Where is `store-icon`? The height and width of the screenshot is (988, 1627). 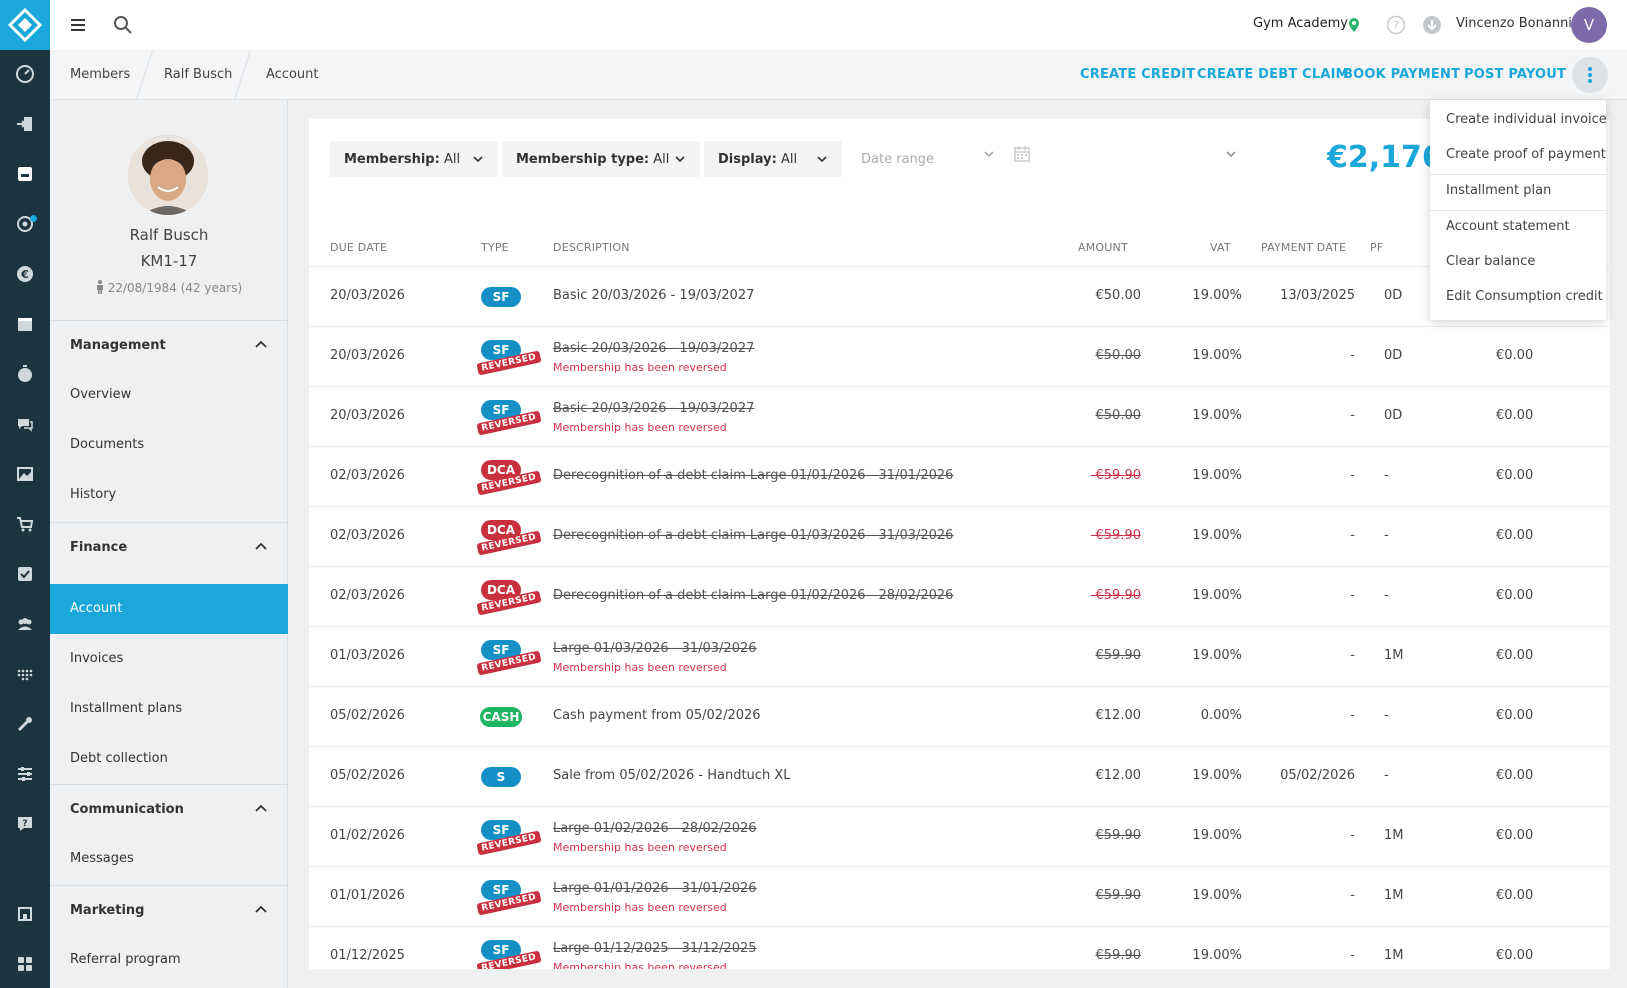 store-icon is located at coordinates (25, 914).